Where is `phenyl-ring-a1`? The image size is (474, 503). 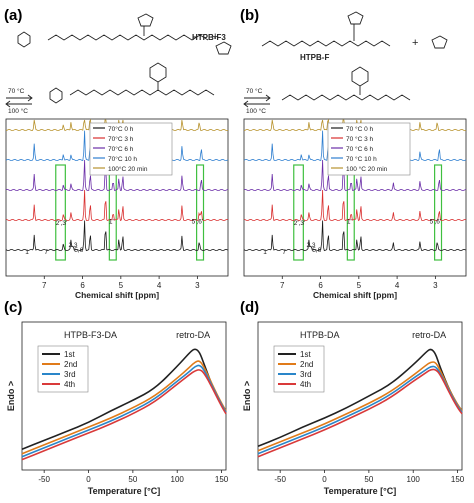 phenyl-ring-a1 is located at coordinates (24, 39).